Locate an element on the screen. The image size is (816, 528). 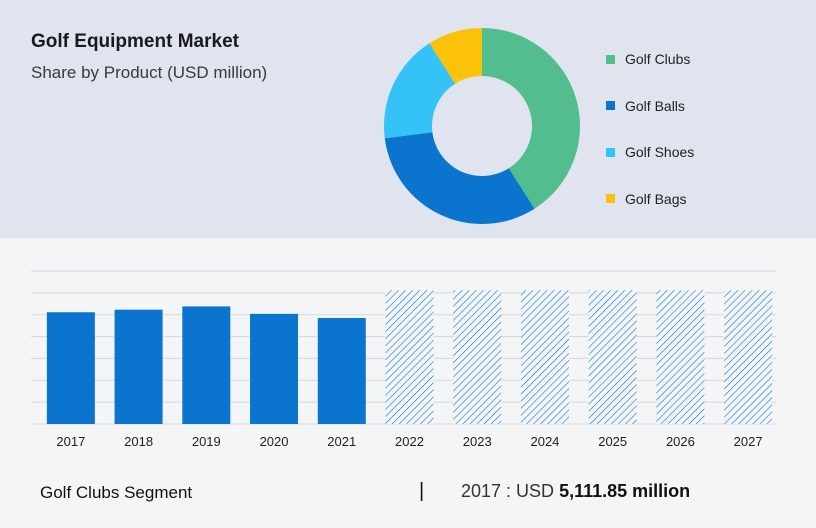
legend-item-golf-bags: Golf Bags is located at coordinates (650, 199).